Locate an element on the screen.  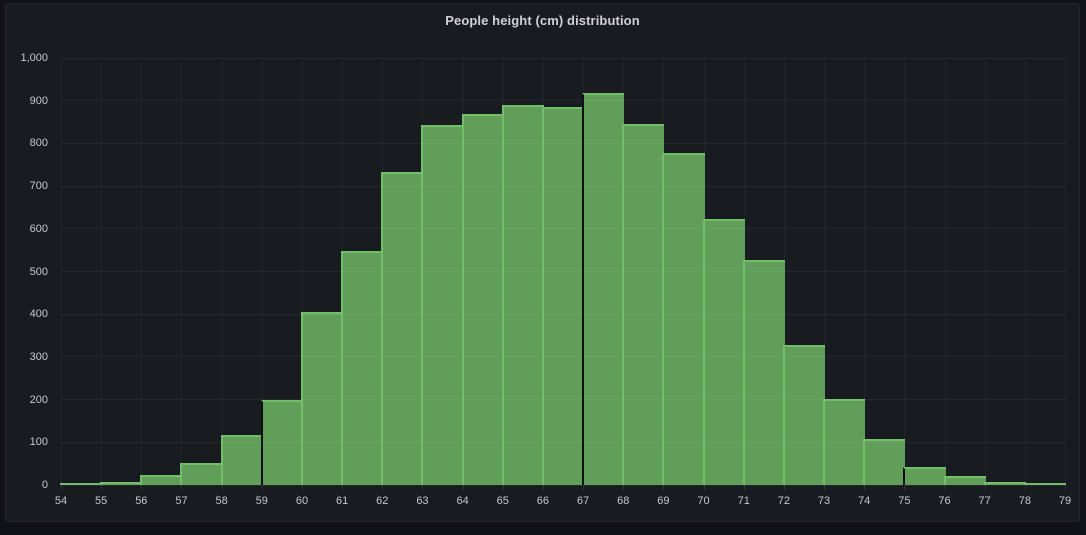
x-axis-tick-label: 62 is located at coordinates (382, 501).